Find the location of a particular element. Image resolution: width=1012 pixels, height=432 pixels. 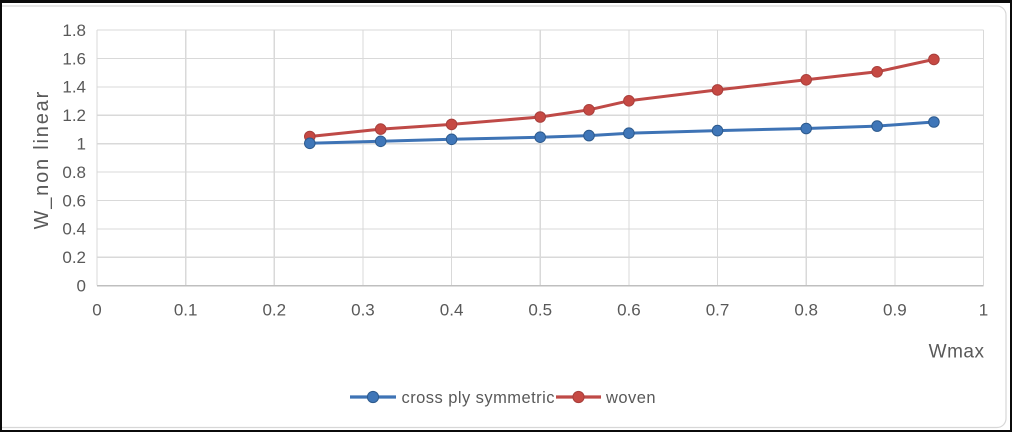

svg-text: 1.8 is located at coordinates (74, 30).